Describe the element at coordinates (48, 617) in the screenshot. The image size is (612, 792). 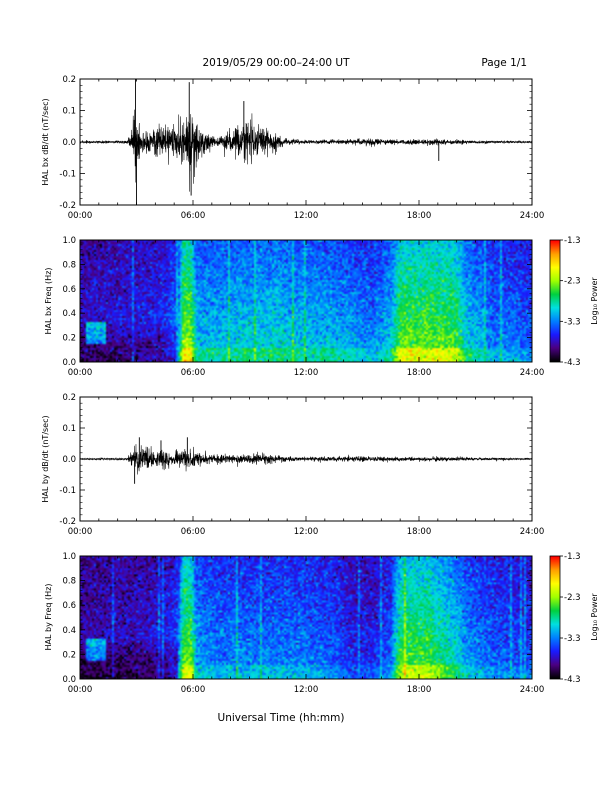
I see `by-spectrogram-ylabel: HAL by Freq (Hz)` at that location.